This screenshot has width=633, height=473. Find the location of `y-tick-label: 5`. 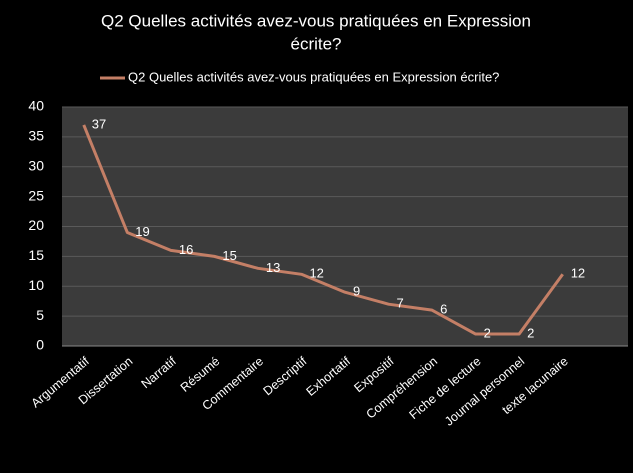

y-tick-label: 5 is located at coordinates (40, 315).